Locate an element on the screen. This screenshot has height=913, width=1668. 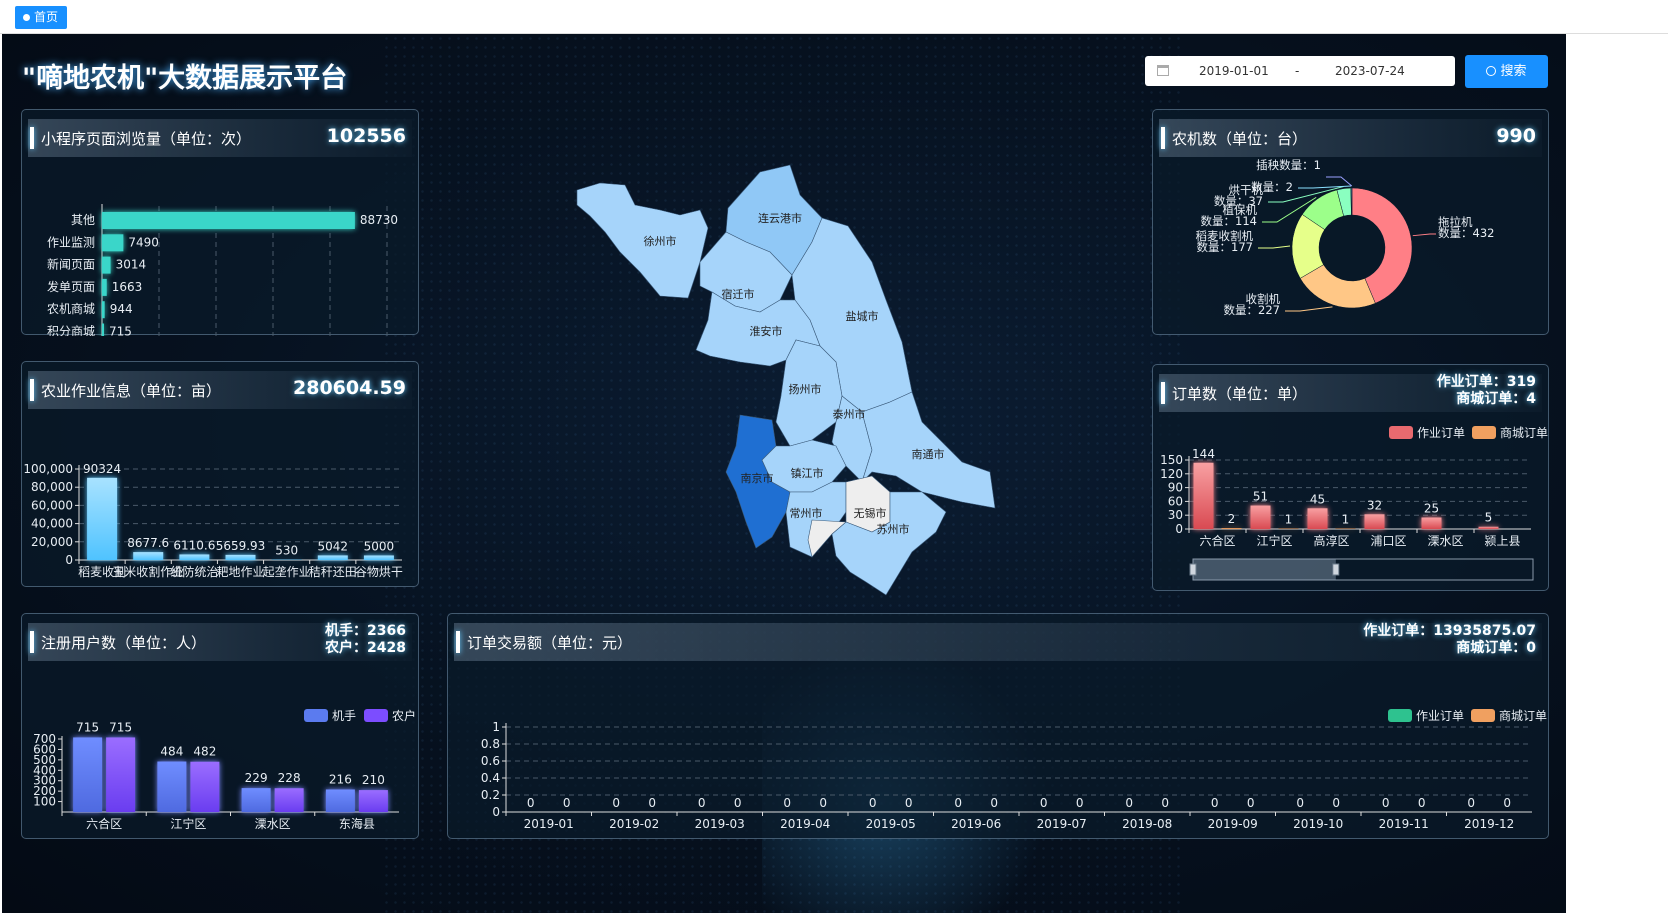
legend-label: 机手 is located at coordinates (344, 716).